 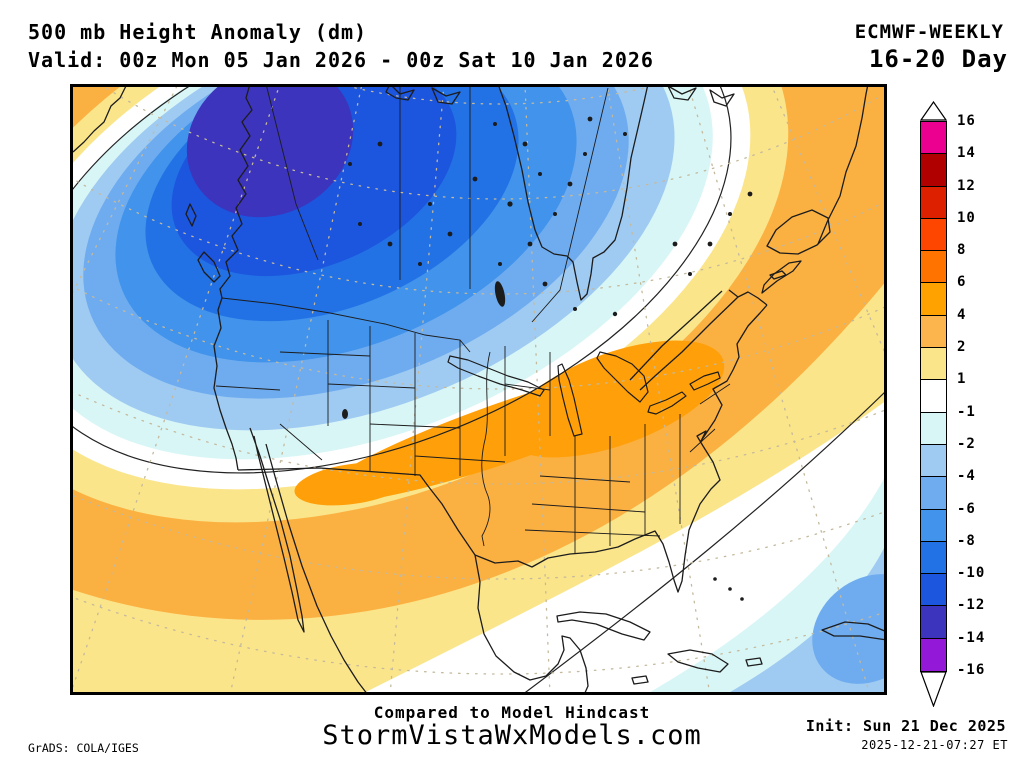 I want to click on product-title: 500 mb Height Anomaly (dm), so click(x=198, y=32).